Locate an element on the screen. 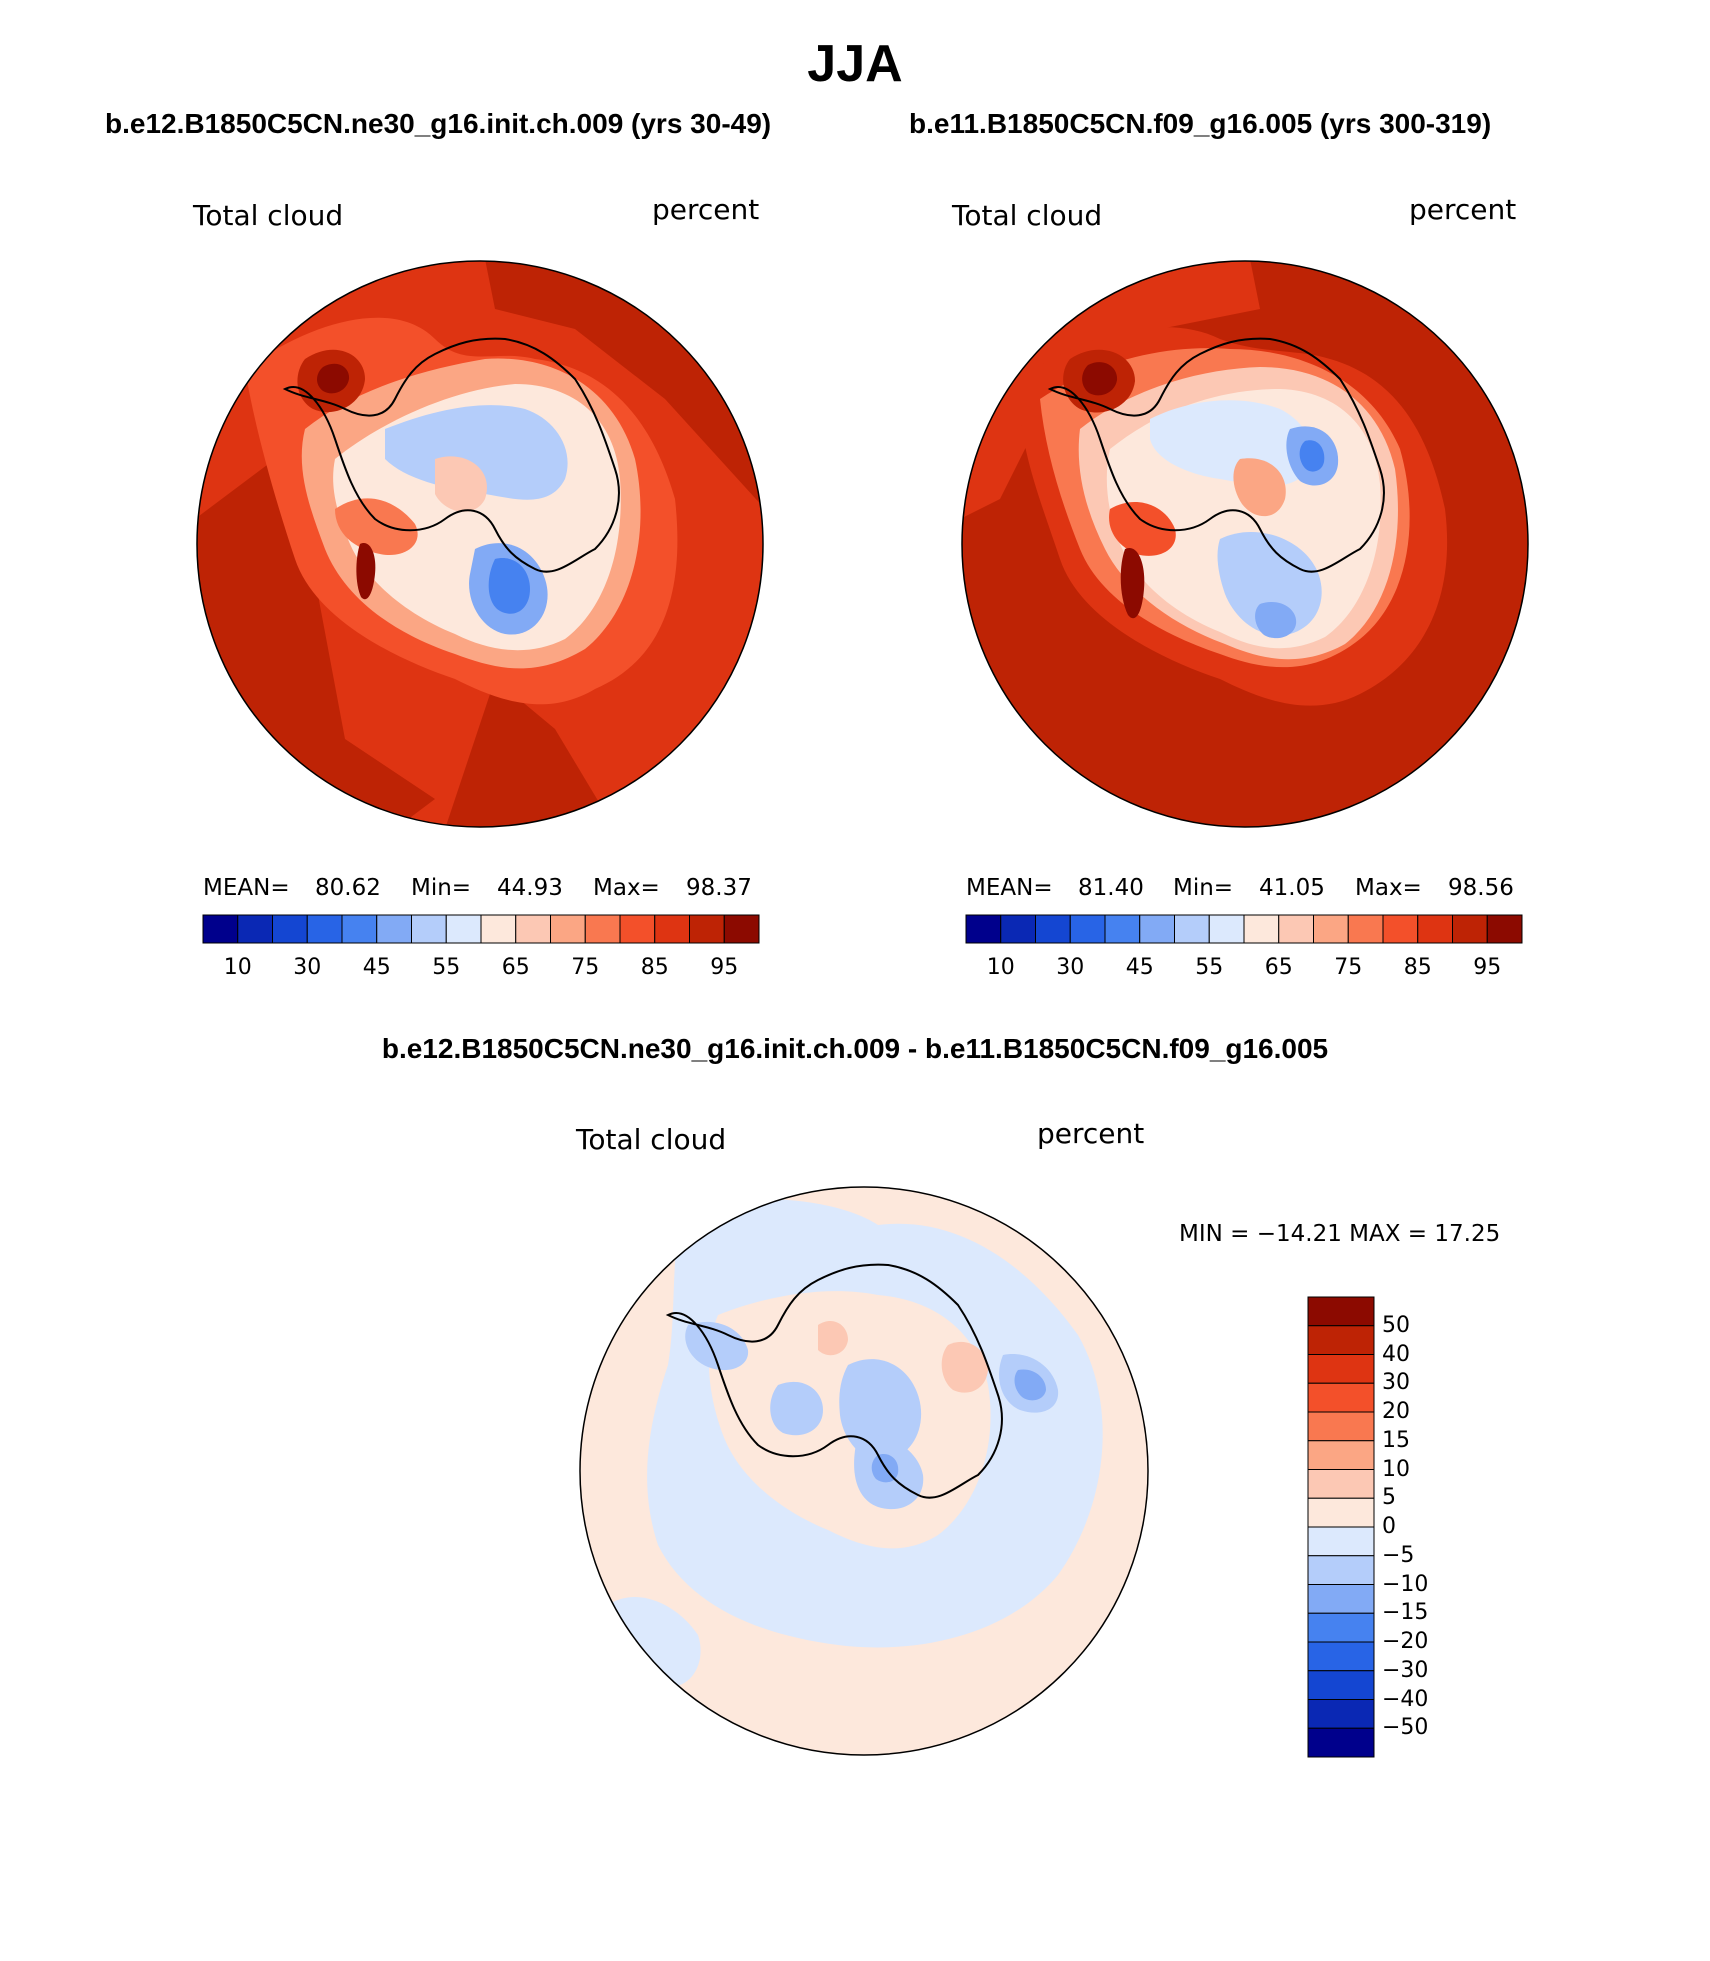  panel-1-min-label: Min= is located at coordinates (441, 888).